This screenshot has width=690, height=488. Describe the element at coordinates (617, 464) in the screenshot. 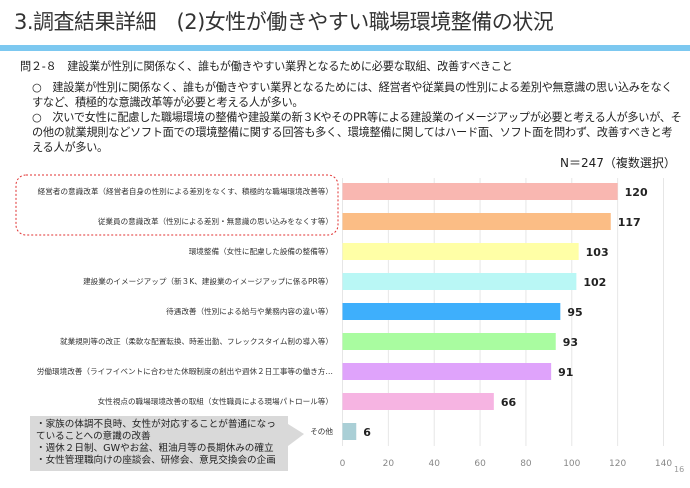

I see `x-tick-label: 120` at that location.